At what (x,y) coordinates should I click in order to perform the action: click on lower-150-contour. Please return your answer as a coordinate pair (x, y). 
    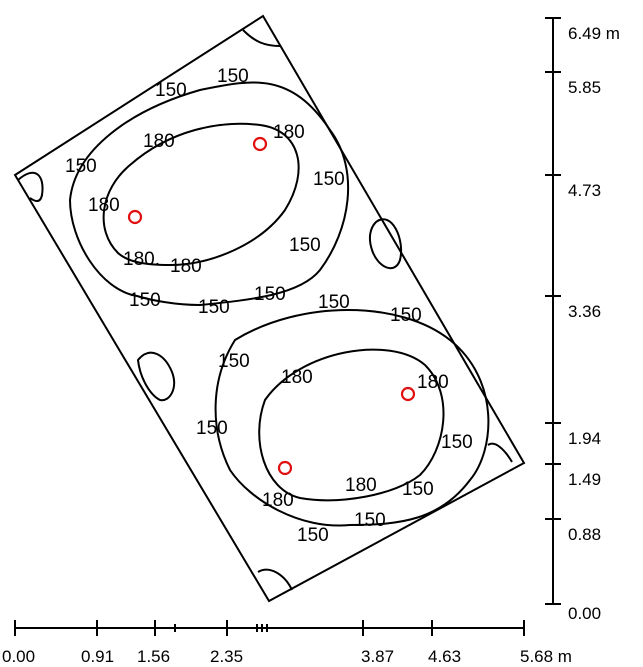
    Looking at the image, I should click on (352, 418).